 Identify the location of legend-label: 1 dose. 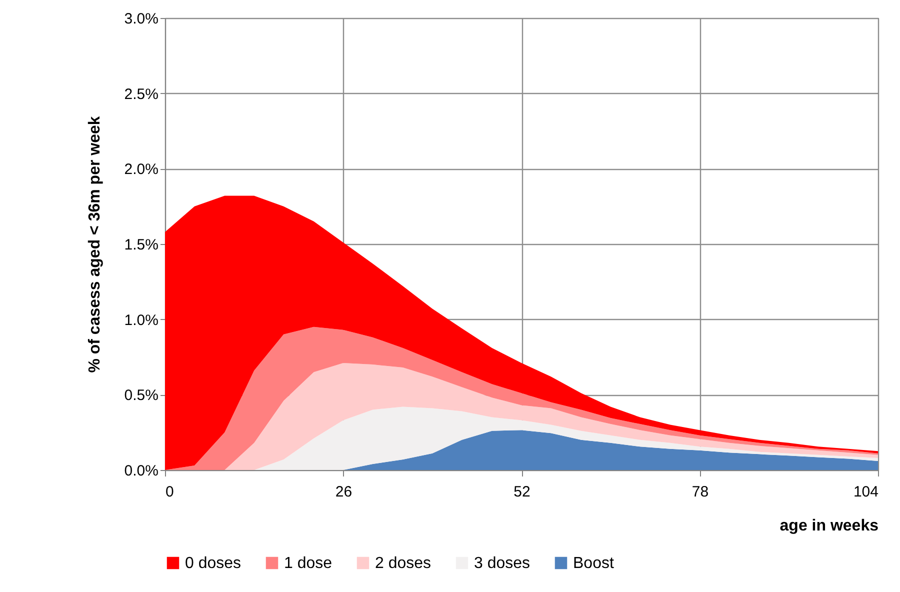
(308, 563).